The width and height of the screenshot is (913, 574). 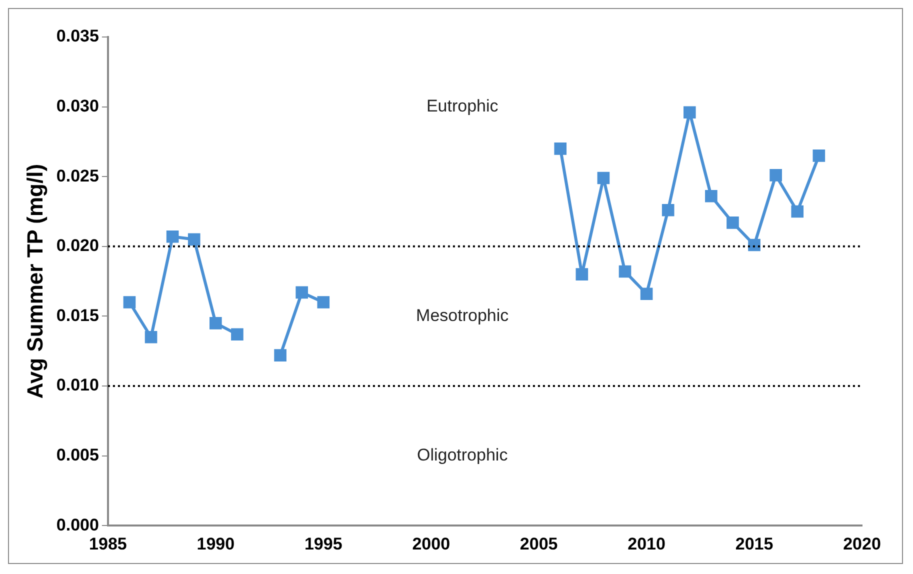 I want to click on x-tick-label: 2005, so click(x=539, y=544).